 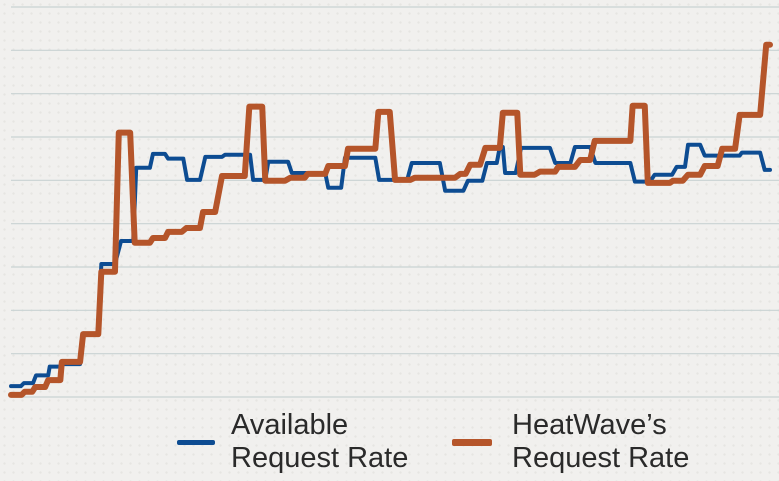 I want to click on legend-swatch-available, so click(x=196, y=442).